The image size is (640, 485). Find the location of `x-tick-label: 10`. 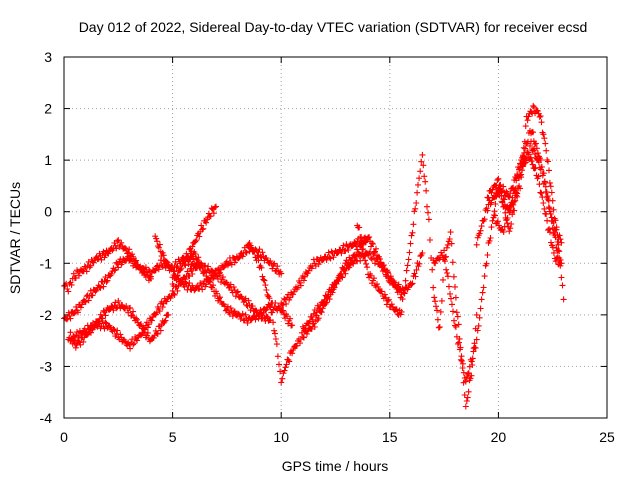

x-tick-label: 10 is located at coordinates (281, 437).